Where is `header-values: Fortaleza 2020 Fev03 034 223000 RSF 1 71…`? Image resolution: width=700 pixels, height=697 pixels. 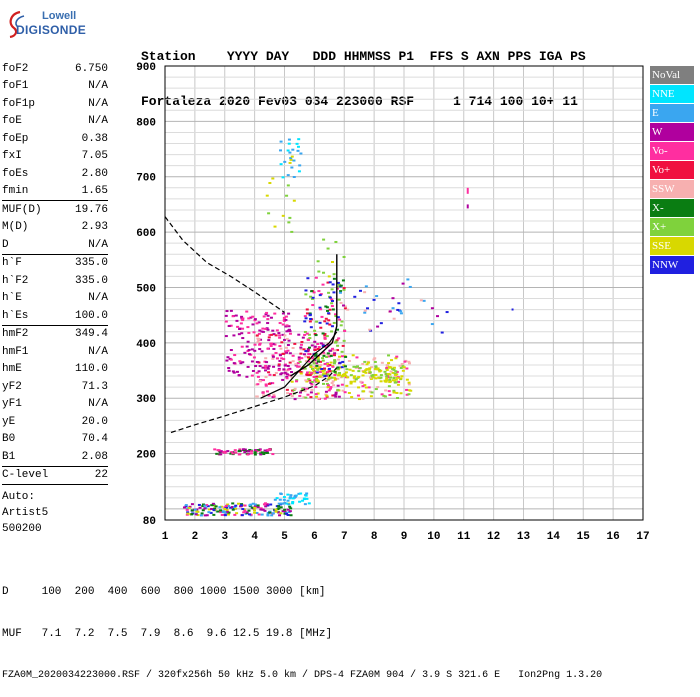
header-values: Fortaleza 2020 Fev03 034 223000 RSF 1 71… is located at coordinates (359, 101).